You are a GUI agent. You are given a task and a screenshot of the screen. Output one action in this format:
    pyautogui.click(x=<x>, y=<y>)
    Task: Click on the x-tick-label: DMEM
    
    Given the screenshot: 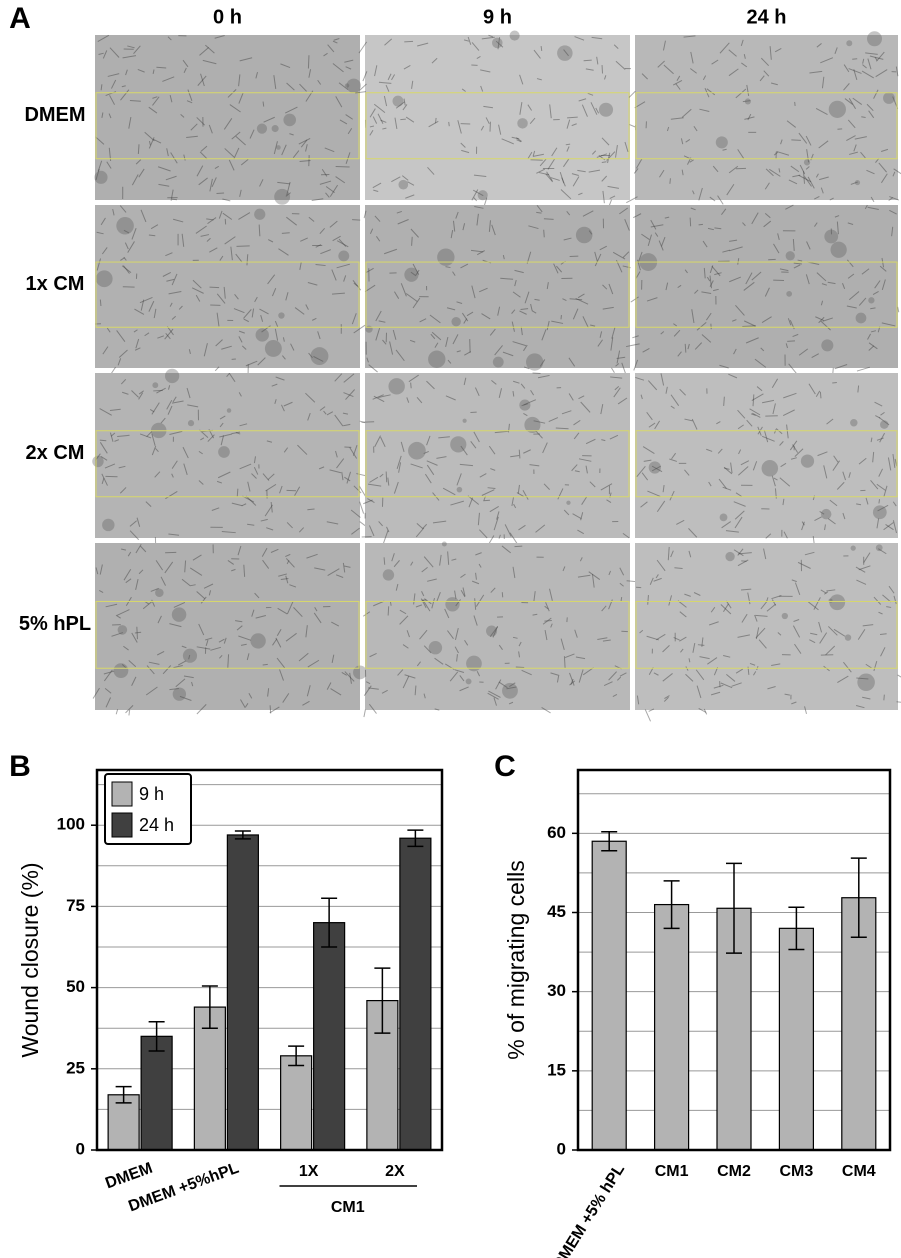 What is the action you would take?
    pyautogui.click(x=129, y=1176)
    